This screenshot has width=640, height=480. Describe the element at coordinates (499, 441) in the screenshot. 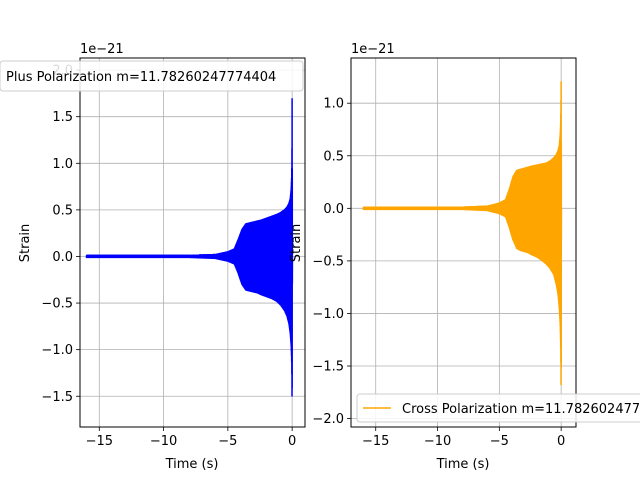

I see `cross-x-tick-label: −5` at that location.